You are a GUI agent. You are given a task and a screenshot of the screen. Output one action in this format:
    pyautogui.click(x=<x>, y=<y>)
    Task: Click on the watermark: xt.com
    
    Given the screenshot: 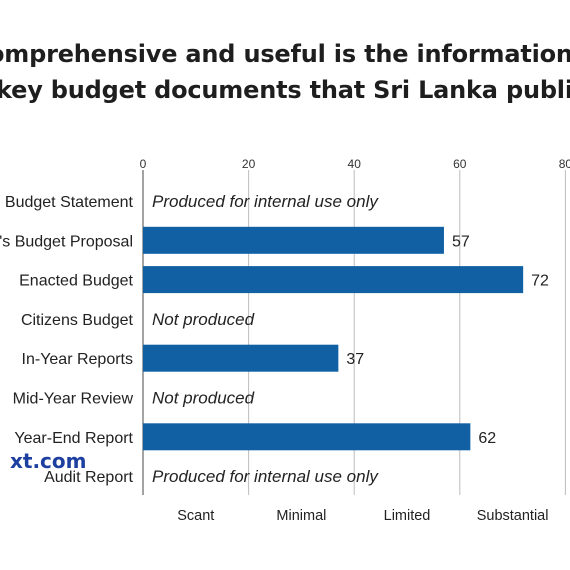 What is the action you would take?
    pyautogui.click(x=48, y=461)
    